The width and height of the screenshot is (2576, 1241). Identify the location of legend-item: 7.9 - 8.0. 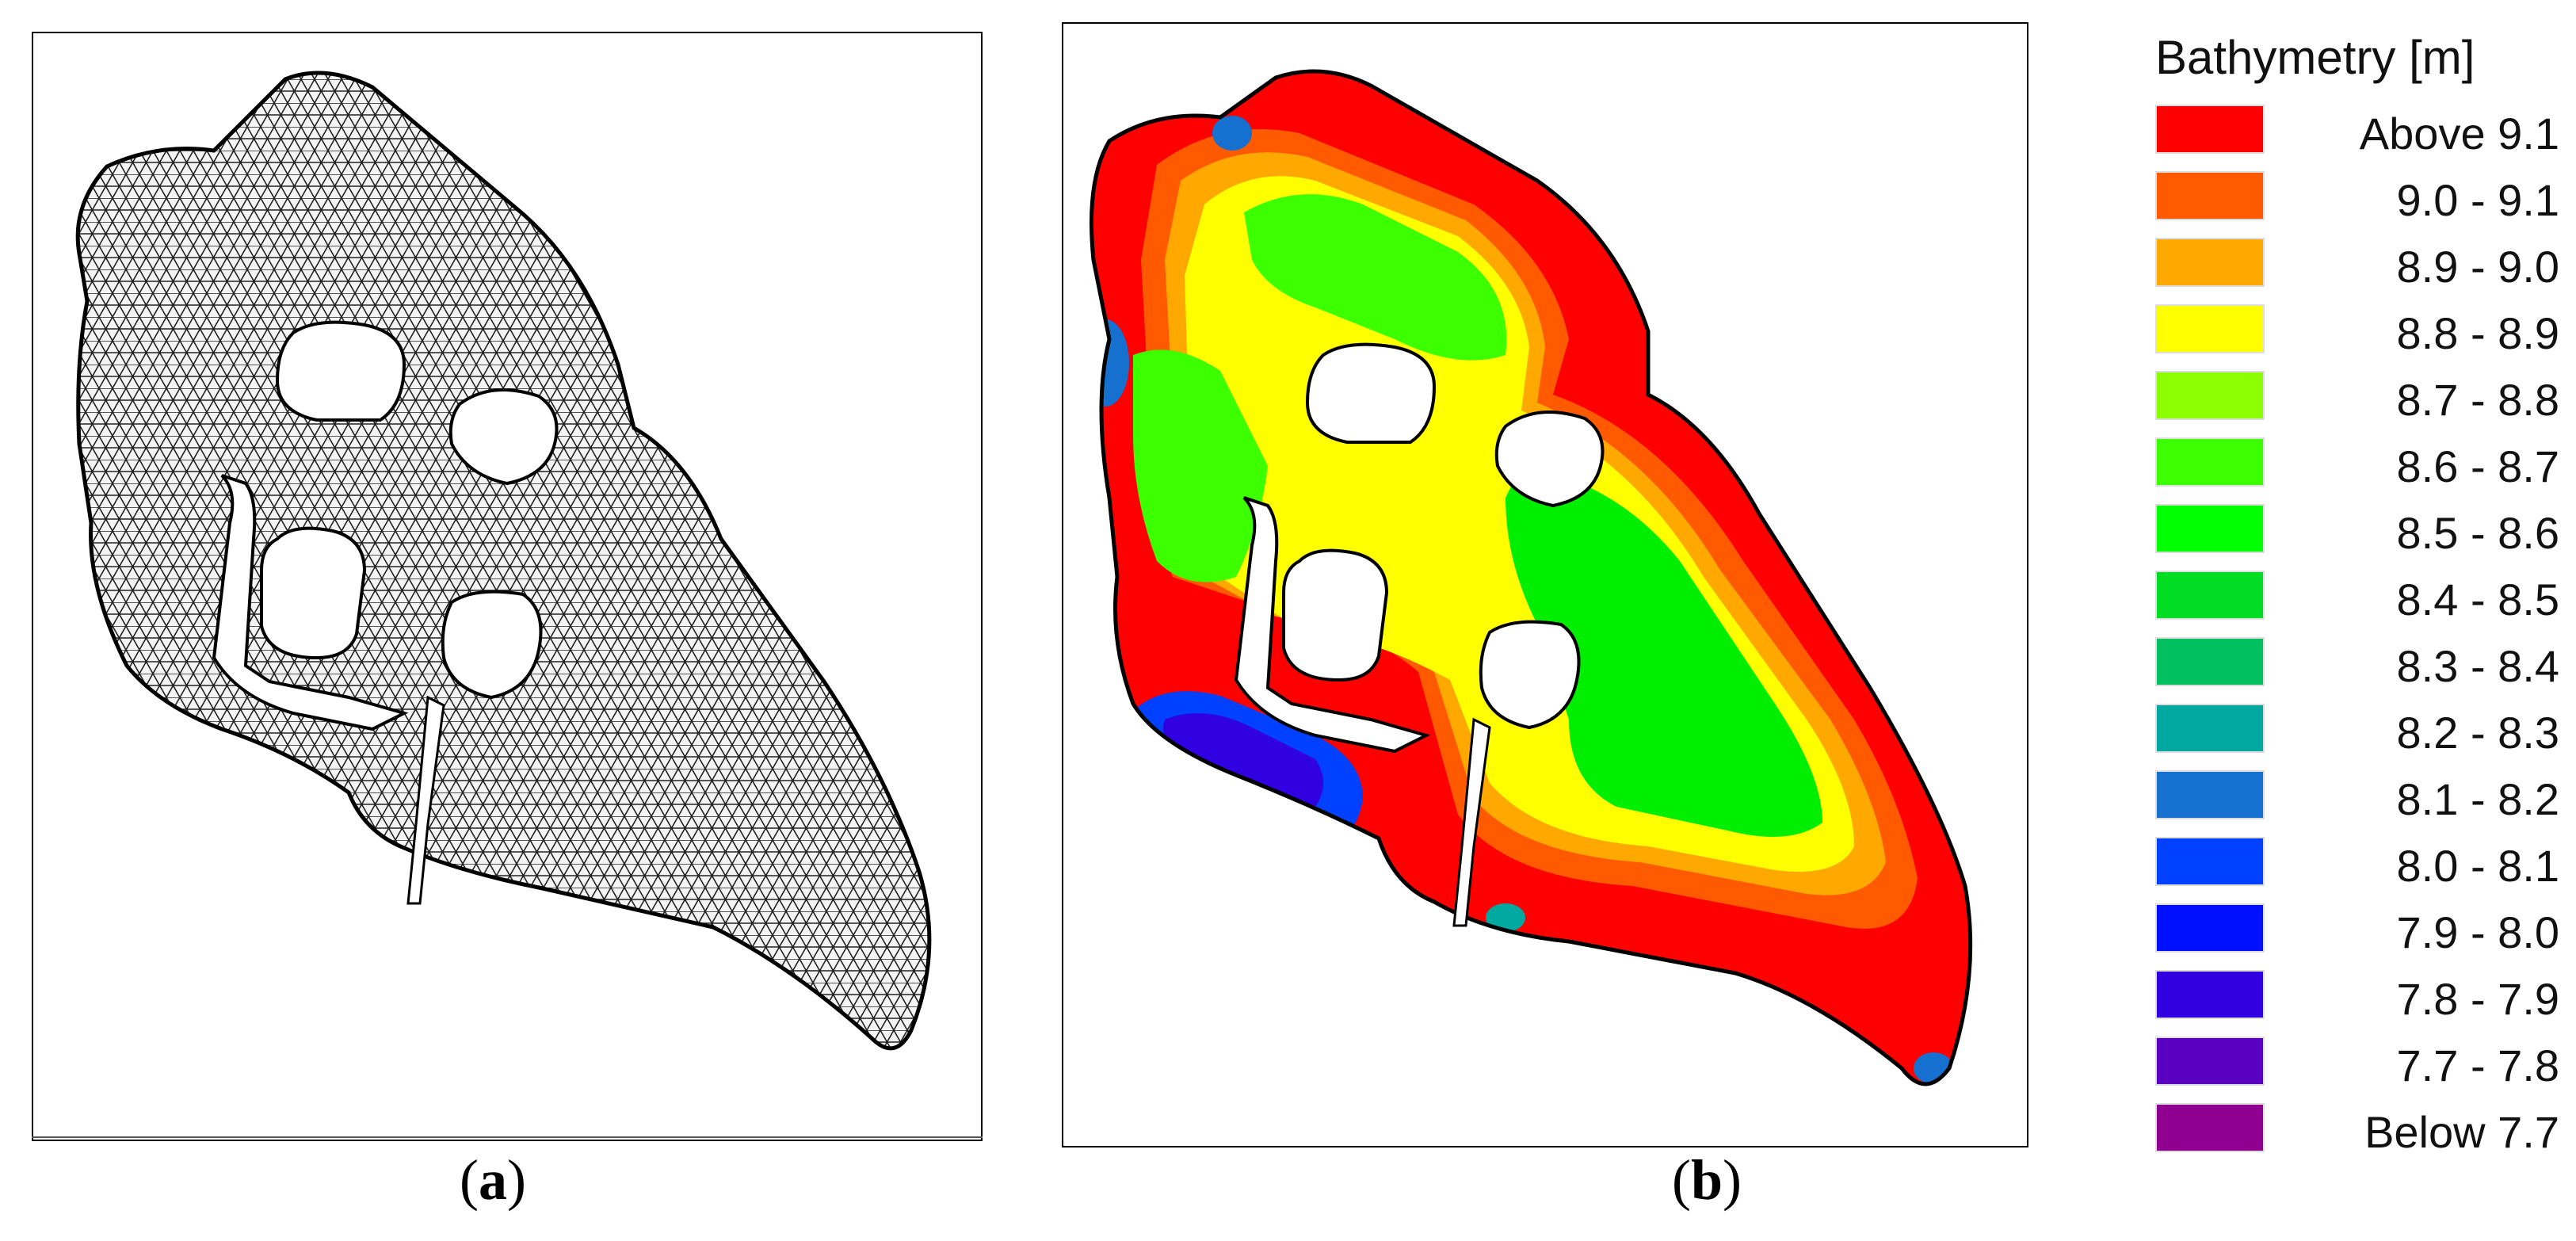
(2361, 928).